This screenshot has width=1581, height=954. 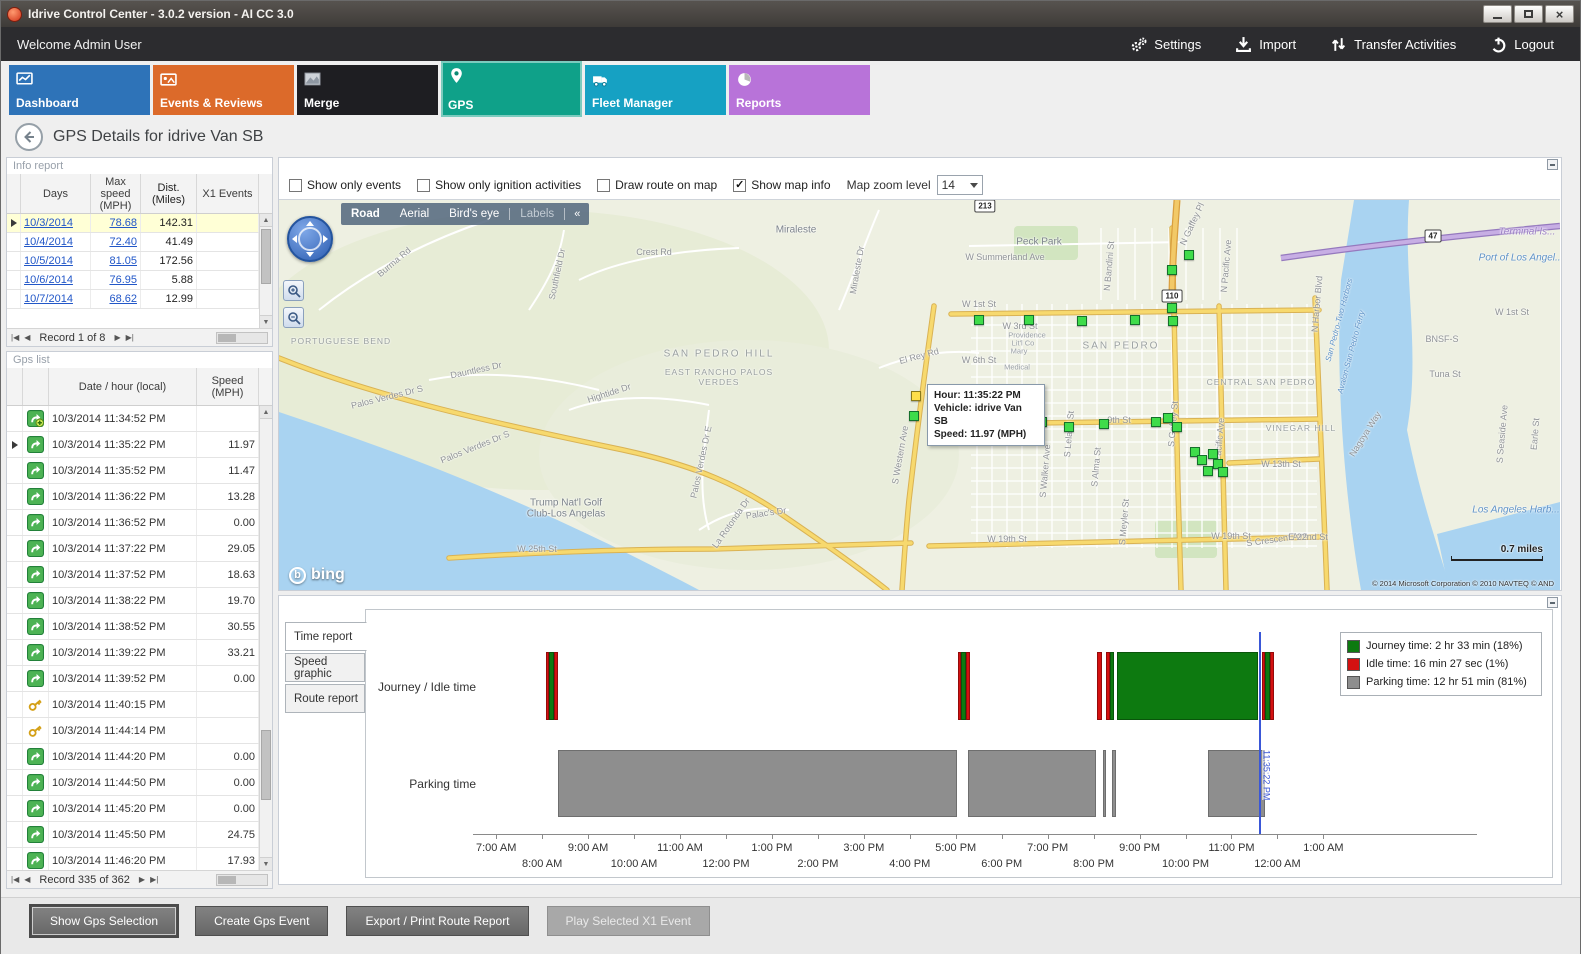 I want to click on info-report-row: 10/7/2014 68.62 12.99, so click(x=139, y=299).